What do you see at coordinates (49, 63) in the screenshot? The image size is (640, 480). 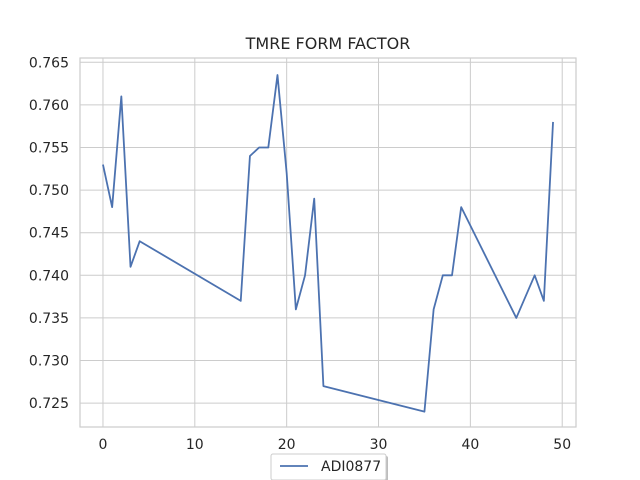 I see `y-tick-label: 0.765` at bounding box center [49, 63].